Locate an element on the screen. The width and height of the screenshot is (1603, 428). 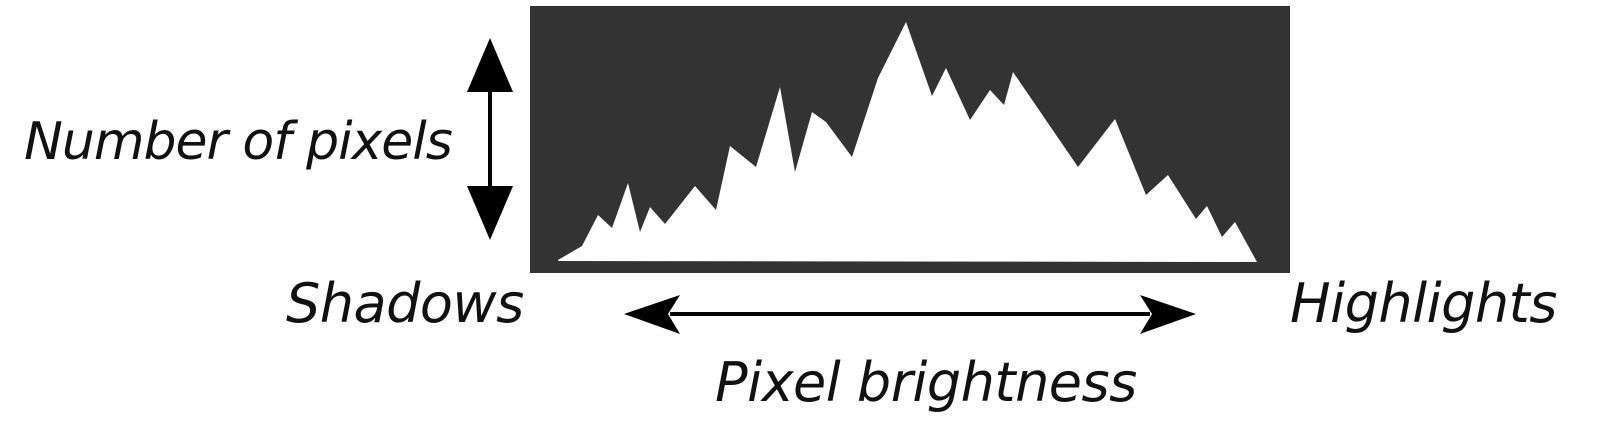
shadows-label: Shadows is located at coordinates (405, 303).